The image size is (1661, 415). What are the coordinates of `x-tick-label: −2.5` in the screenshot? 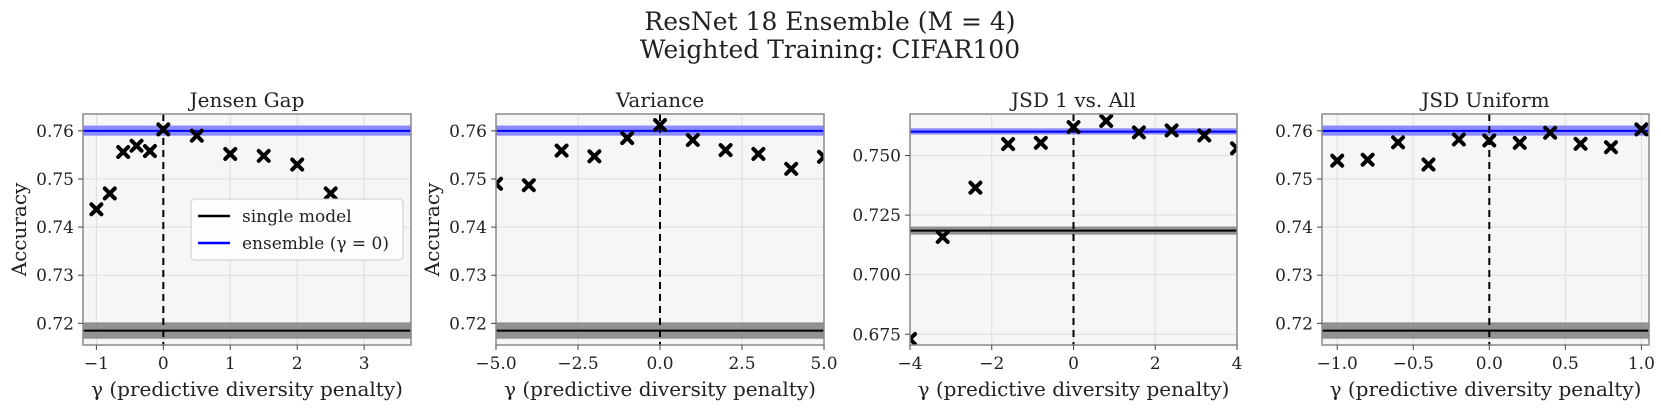 It's located at (577, 364).